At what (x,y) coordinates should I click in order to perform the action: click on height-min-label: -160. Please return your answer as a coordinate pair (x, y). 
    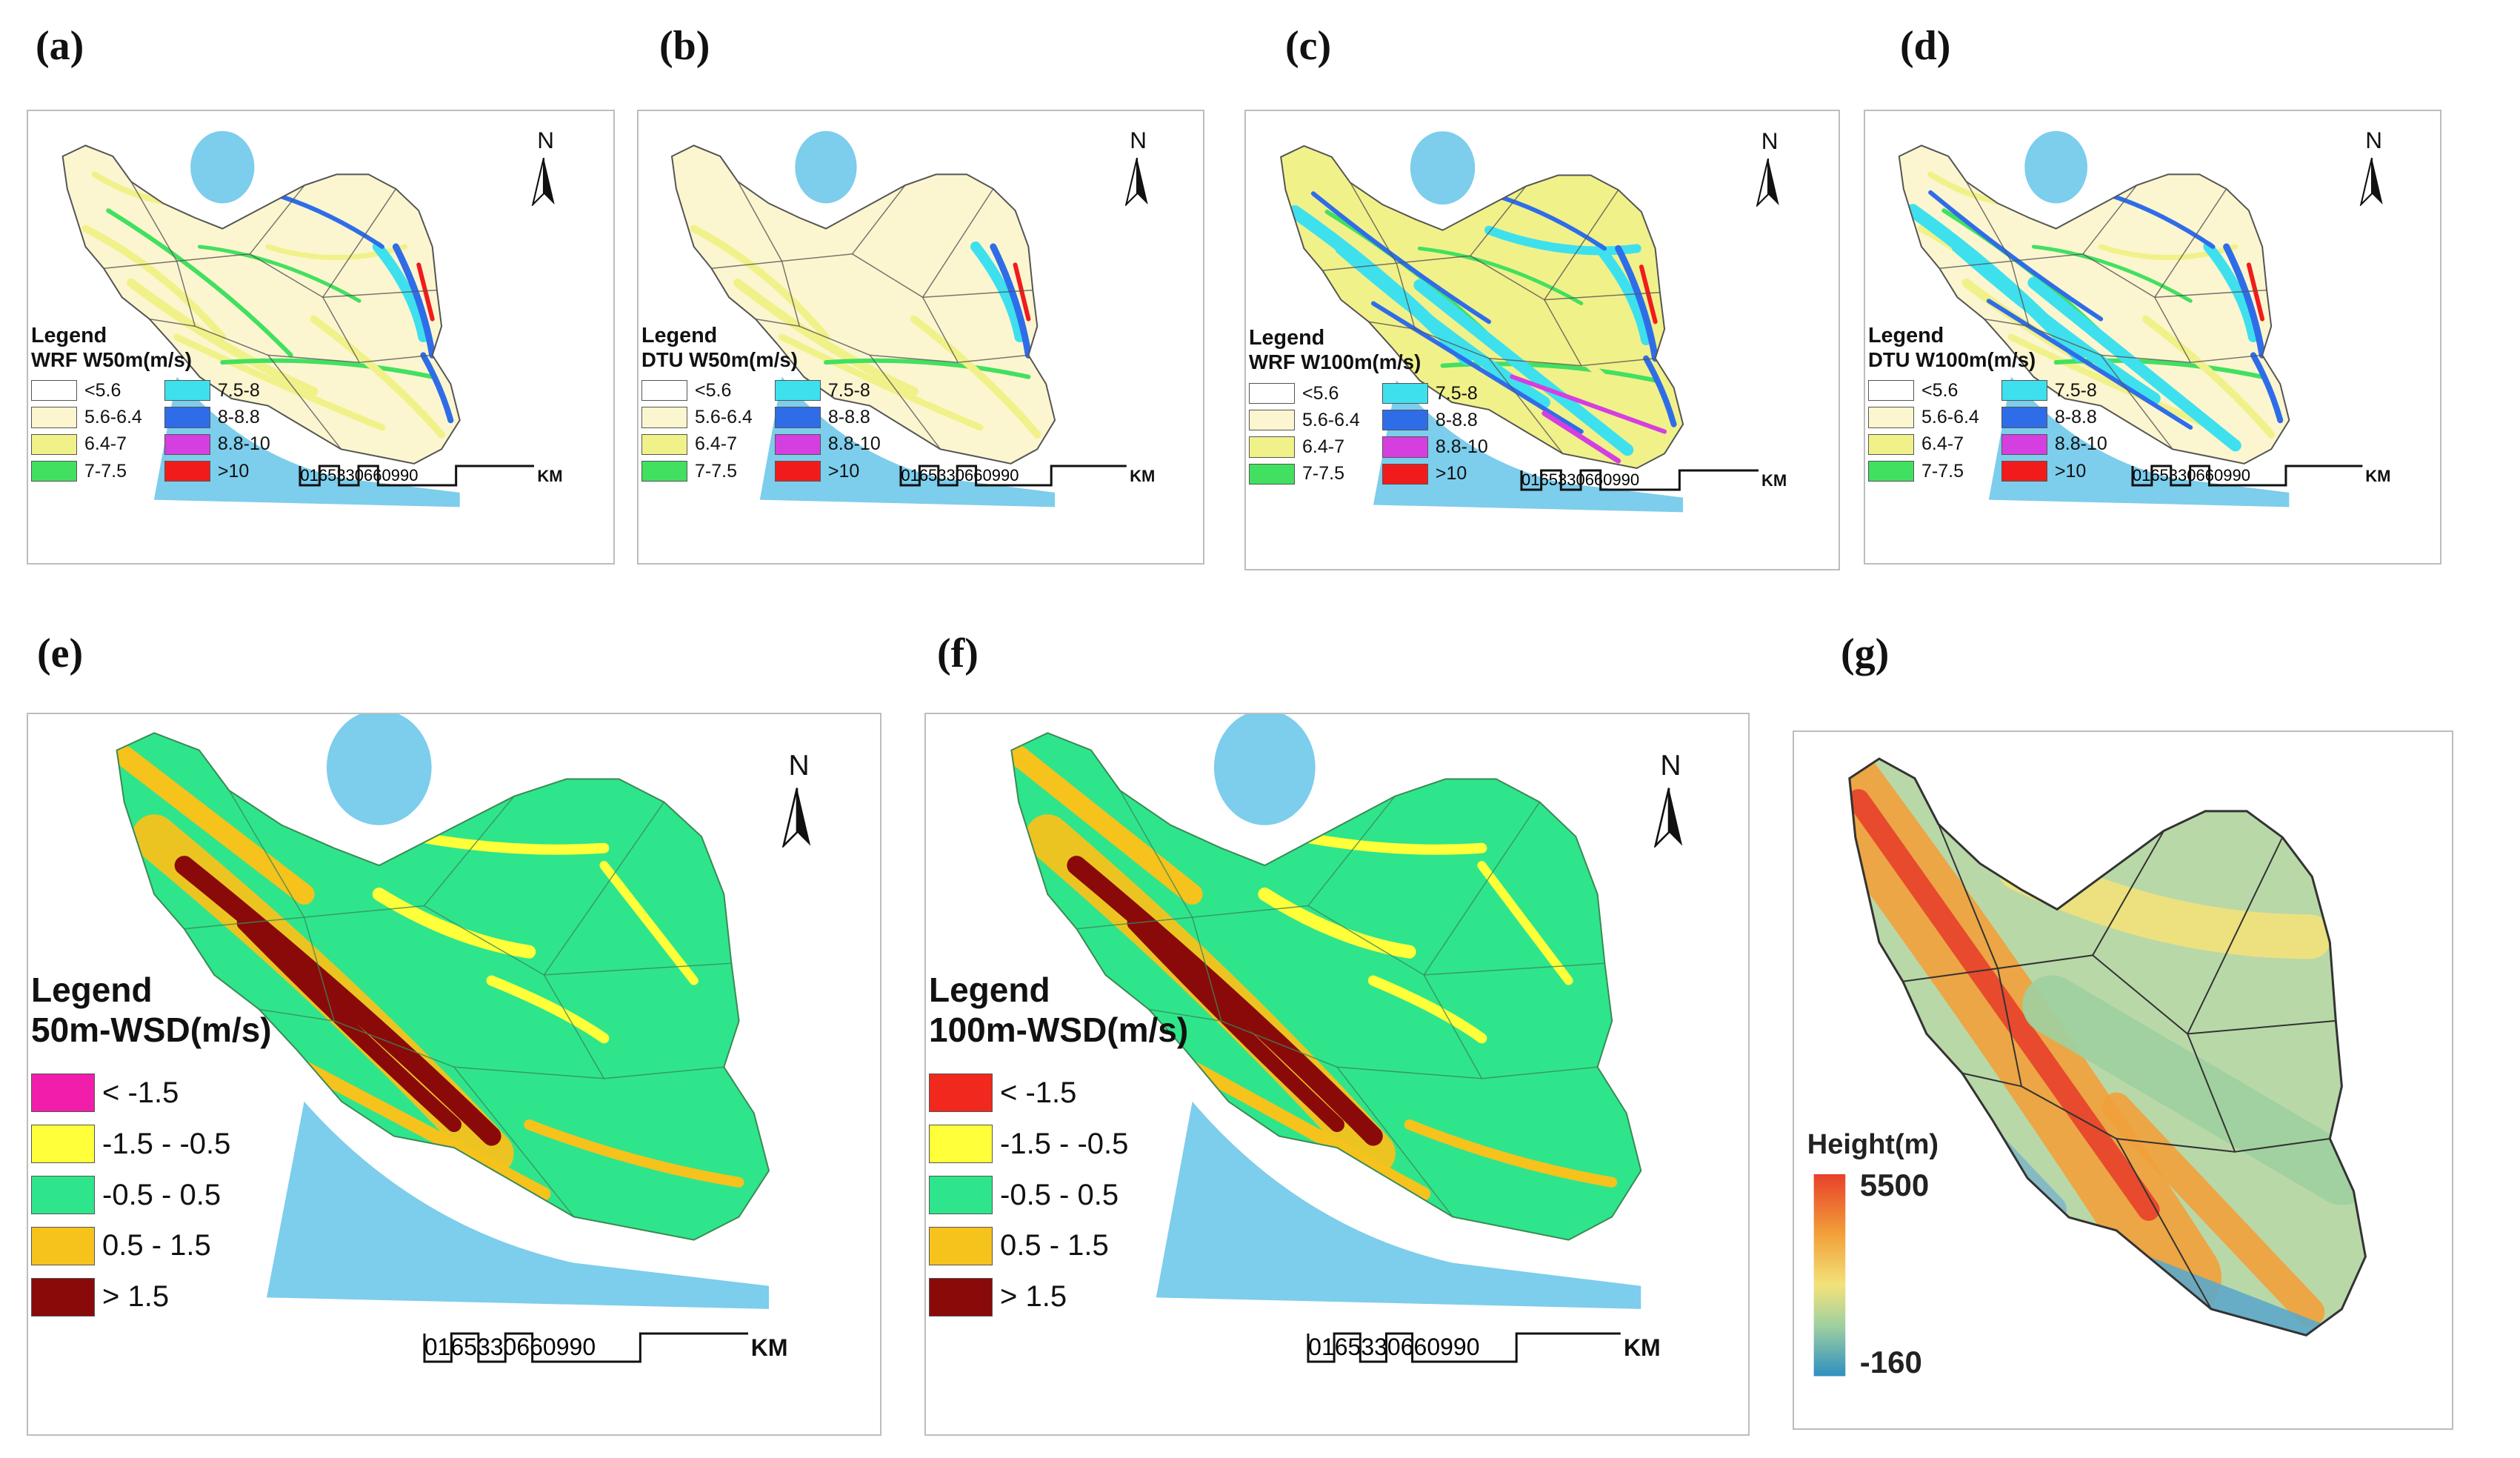
    Looking at the image, I should click on (1890, 1362).